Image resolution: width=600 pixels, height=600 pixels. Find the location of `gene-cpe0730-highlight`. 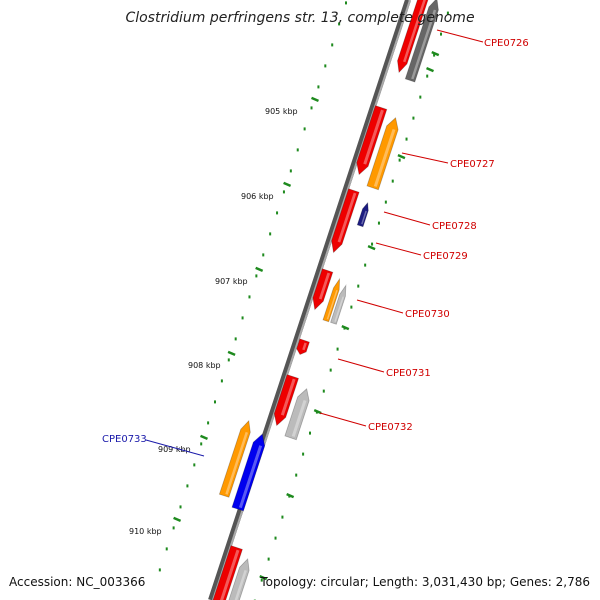

gene-cpe0730-highlight is located at coordinates (332, 304).